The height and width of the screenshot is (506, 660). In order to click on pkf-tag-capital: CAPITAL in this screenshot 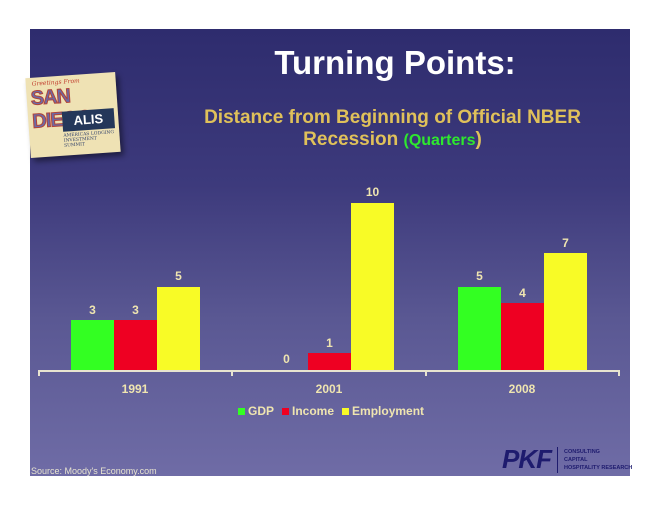, I will do `click(576, 459)`.